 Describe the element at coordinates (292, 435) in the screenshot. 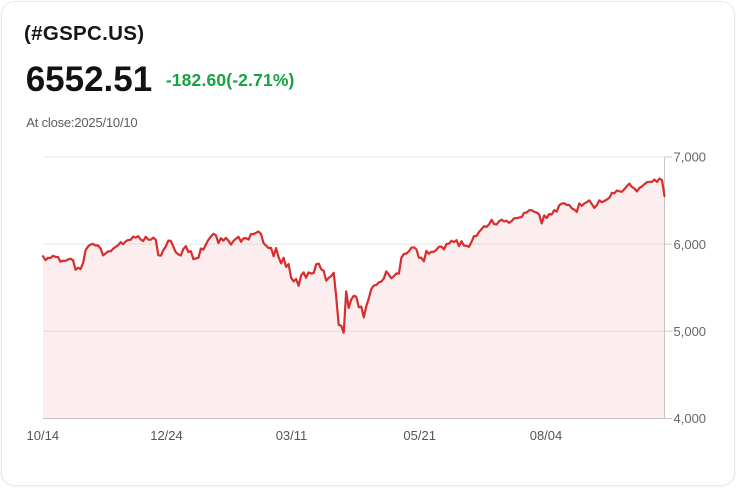

I see `svg-text: 03/11` at that location.